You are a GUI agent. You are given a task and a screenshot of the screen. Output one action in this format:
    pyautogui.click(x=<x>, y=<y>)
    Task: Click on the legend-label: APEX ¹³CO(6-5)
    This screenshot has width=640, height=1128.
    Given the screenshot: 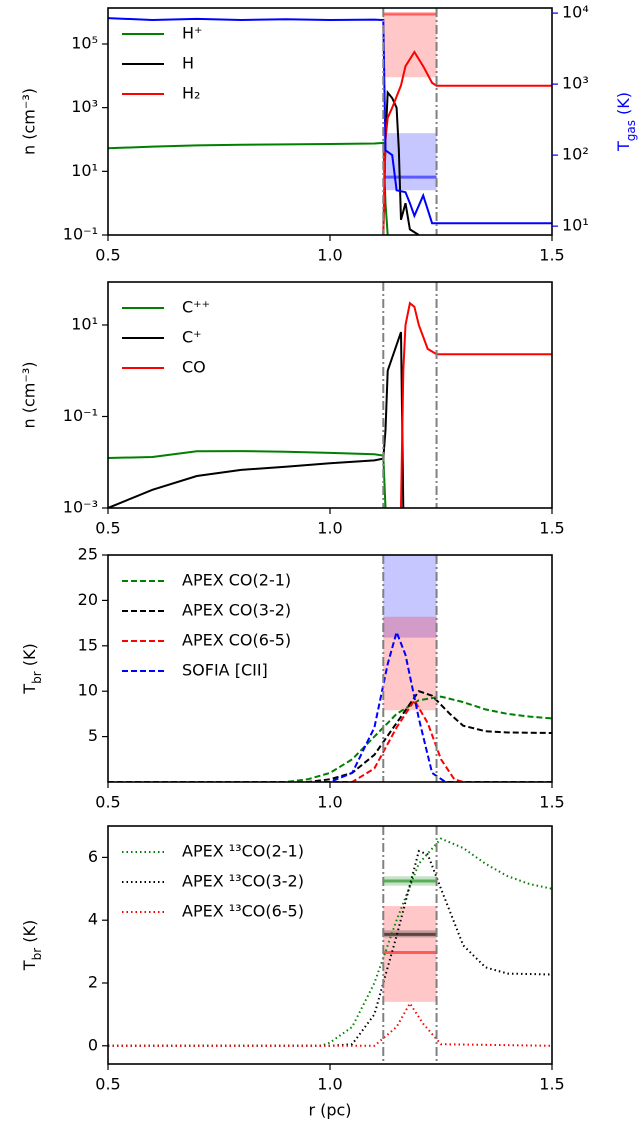 What is the action you would take?
    pyautogui.click(x=243, y=911)
    